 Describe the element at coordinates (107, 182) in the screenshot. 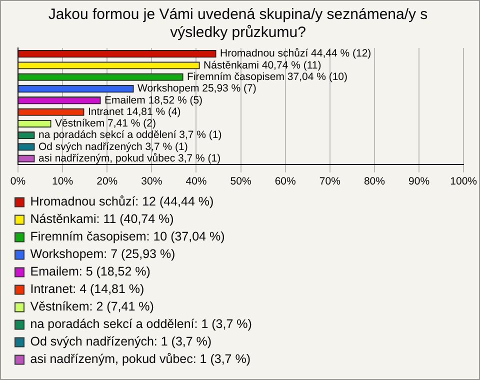

I see `x-tick-label: 20%` at that location.